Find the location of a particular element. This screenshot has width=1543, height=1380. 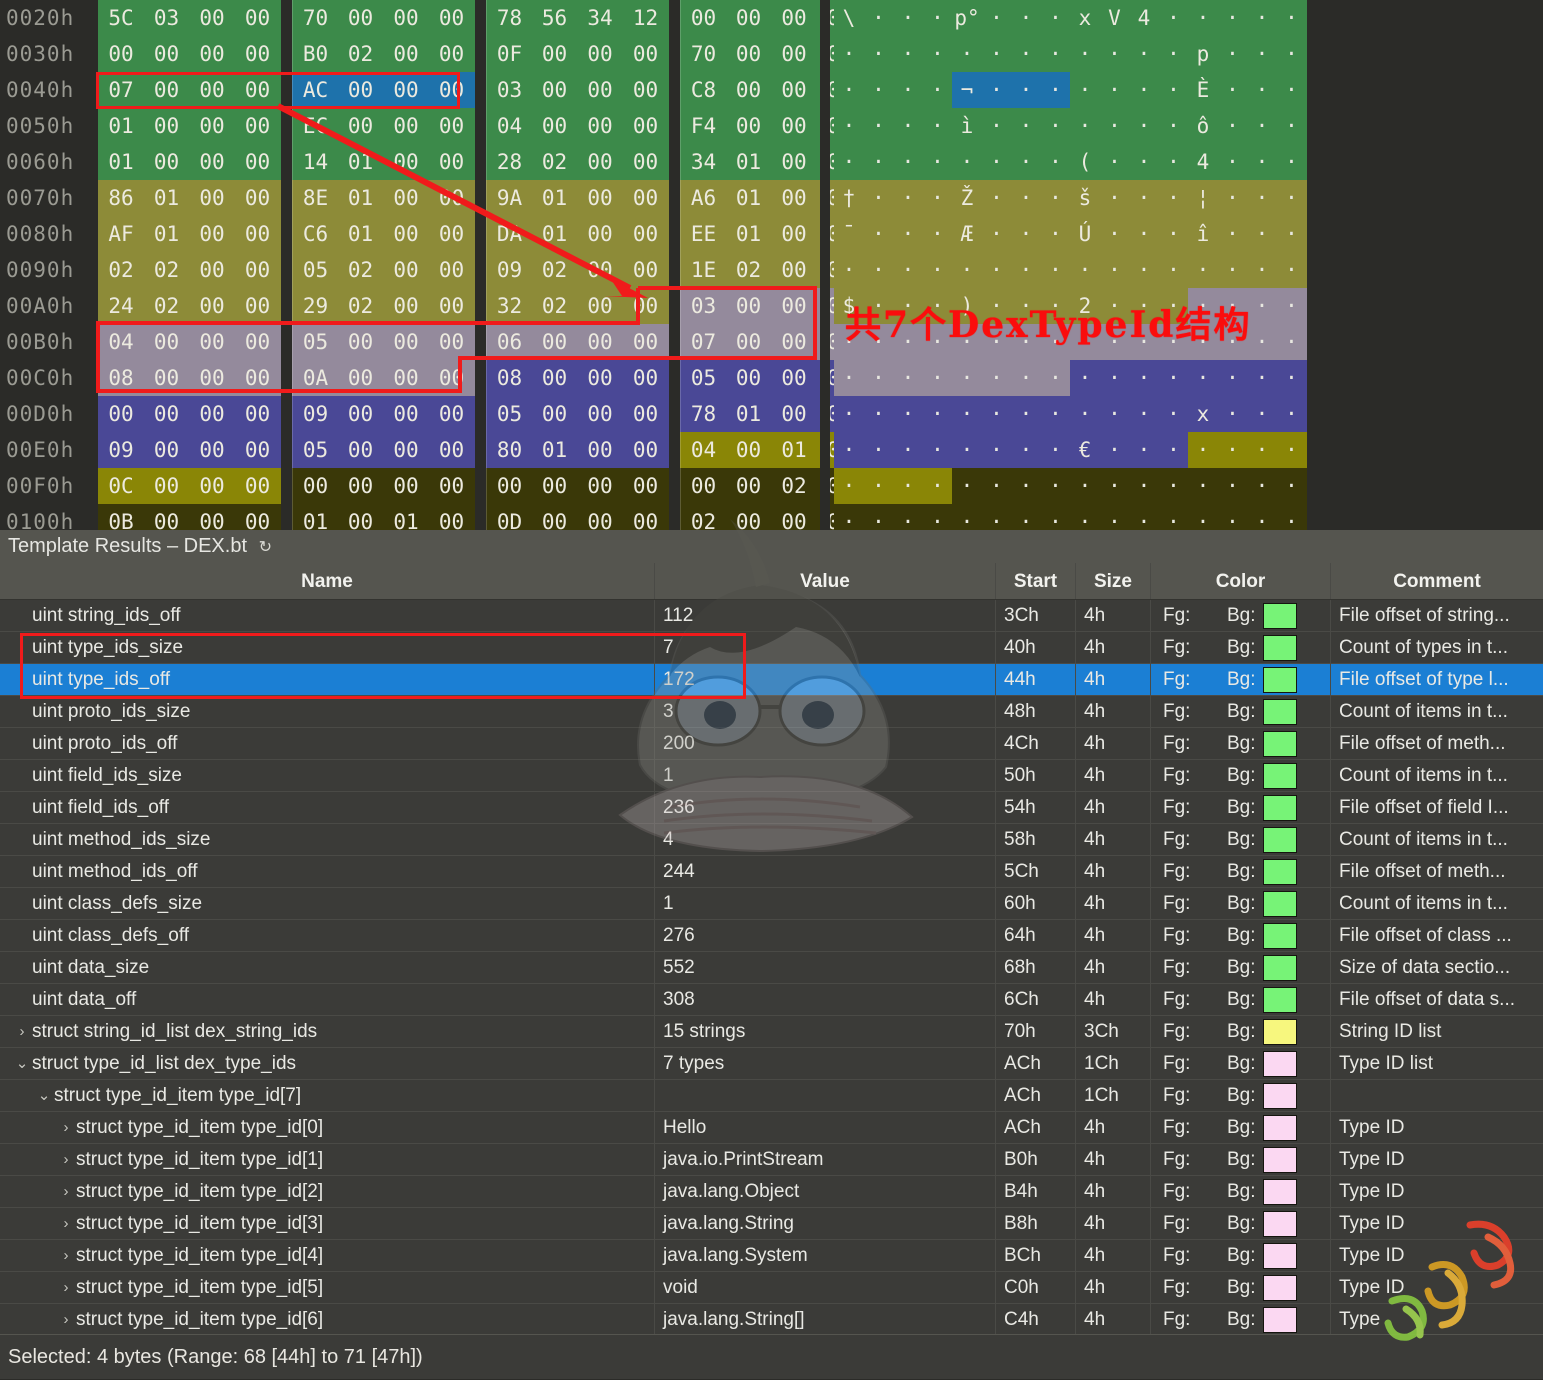

hex-byte-cell: 14 is located at coordinates (315, 162).